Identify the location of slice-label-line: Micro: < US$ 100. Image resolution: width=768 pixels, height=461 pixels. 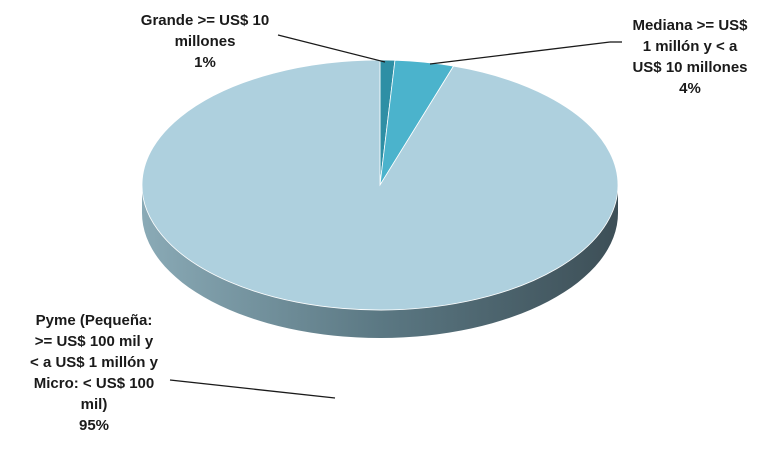
(94, 383).